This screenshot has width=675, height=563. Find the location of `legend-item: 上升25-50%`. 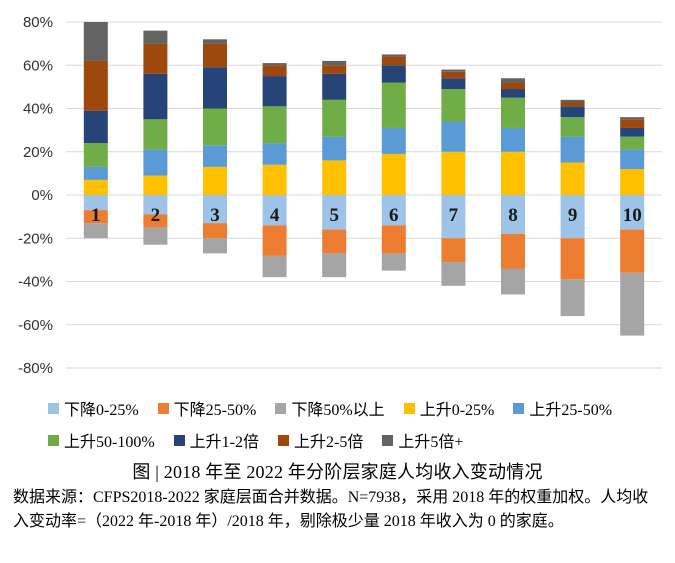

legend-item: 上升25-50% is located at coordinates (562, 408).